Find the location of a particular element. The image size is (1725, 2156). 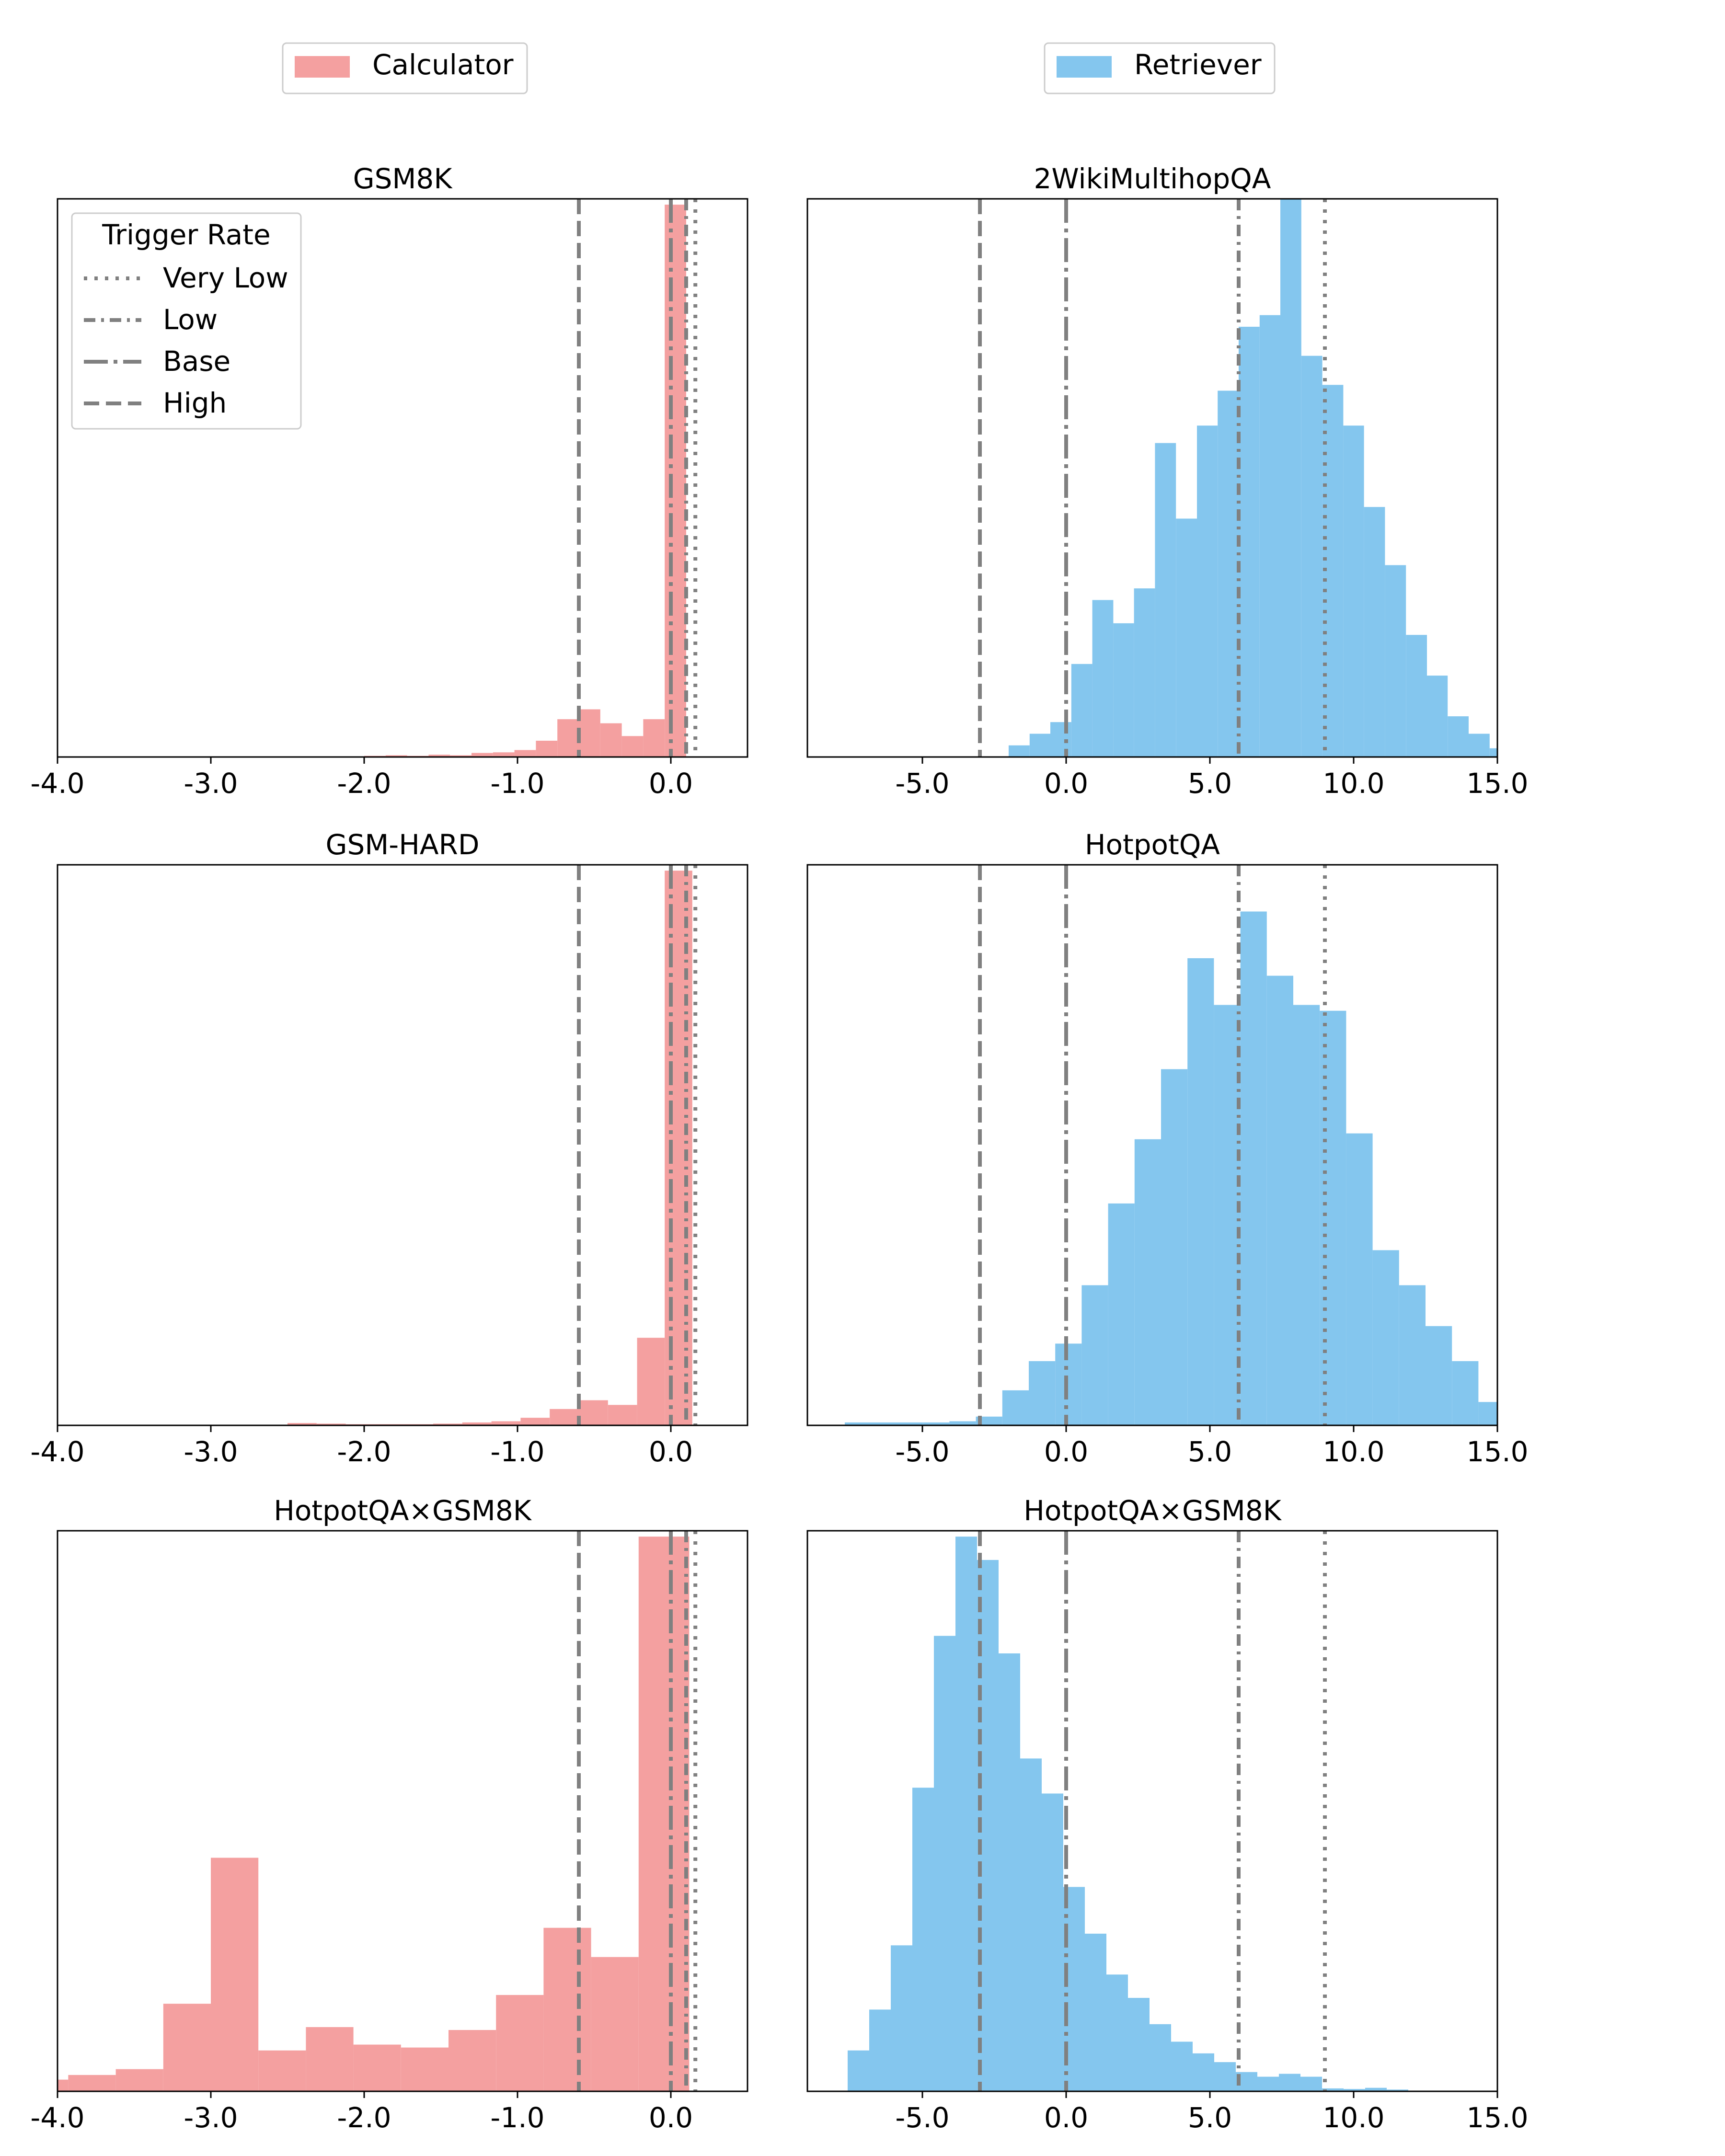

panel-gsm8k: GSM8K -4.0 -3.0 -2.0 -1.0 0.0 is located at coordinates (389, 481).